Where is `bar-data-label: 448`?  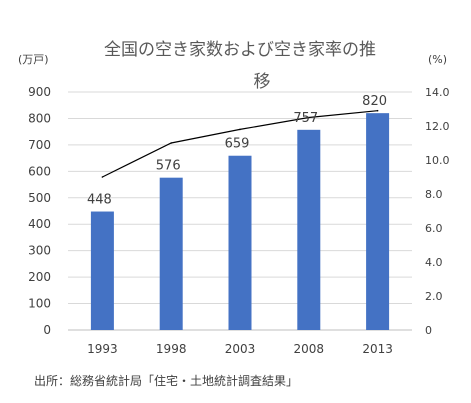
bar-data-label: 448 is located at coordinates (99, 200).